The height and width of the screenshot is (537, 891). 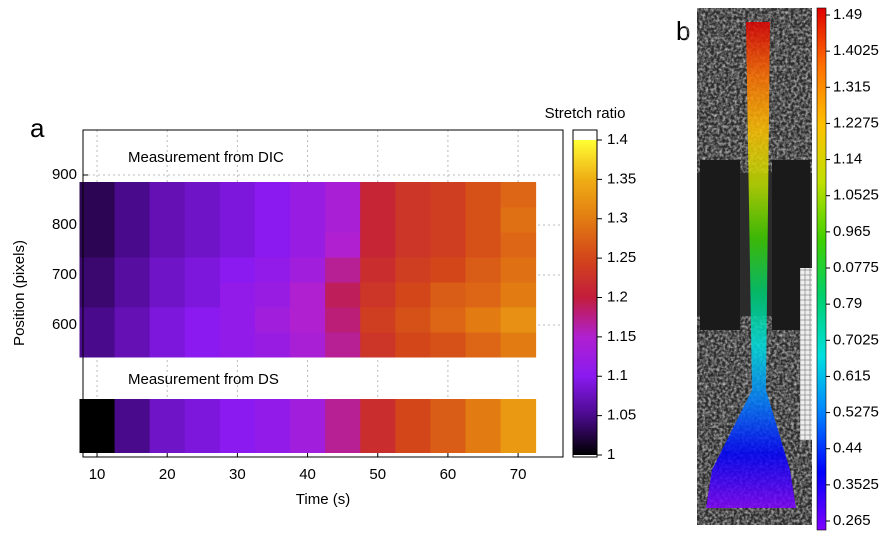 What do you see at coordinates (237, 474) in the screenshot?
I see `x-tick-label: 30` at bounding box center [237, 474].